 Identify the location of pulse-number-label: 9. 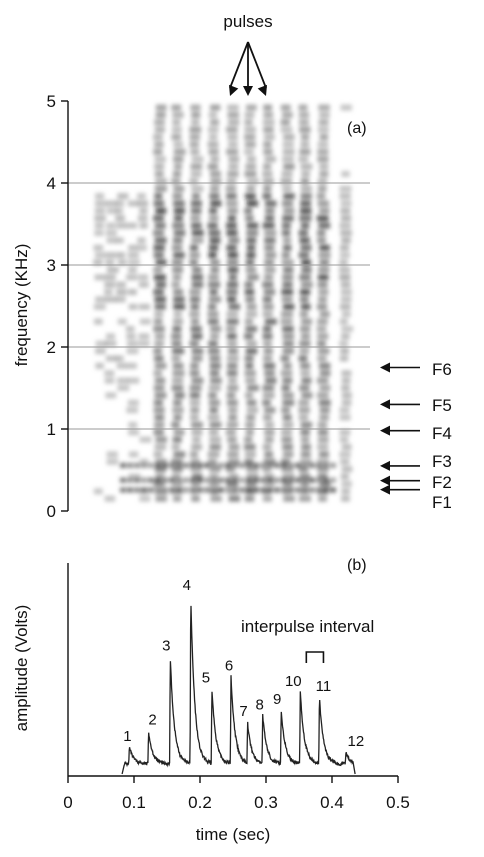
(277, 699).